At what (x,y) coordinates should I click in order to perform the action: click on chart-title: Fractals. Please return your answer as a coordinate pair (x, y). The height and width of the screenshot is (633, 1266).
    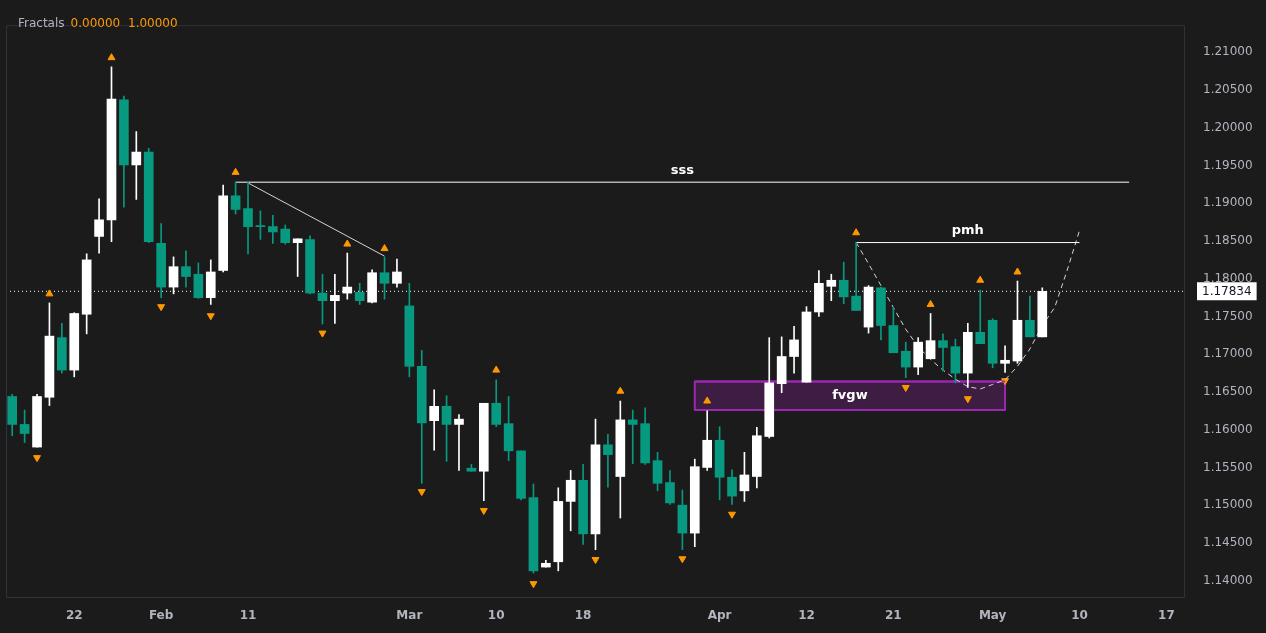
    Looking at the image, I should click on (41, 23).